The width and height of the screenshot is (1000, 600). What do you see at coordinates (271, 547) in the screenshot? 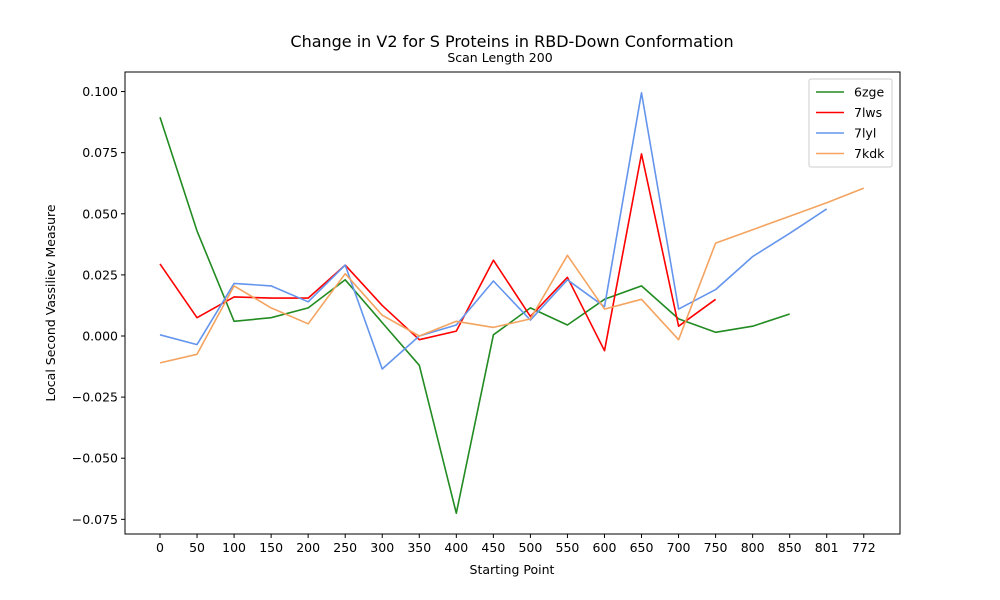
I see `x-tick-label: 150` at bounding box center [271, 547].